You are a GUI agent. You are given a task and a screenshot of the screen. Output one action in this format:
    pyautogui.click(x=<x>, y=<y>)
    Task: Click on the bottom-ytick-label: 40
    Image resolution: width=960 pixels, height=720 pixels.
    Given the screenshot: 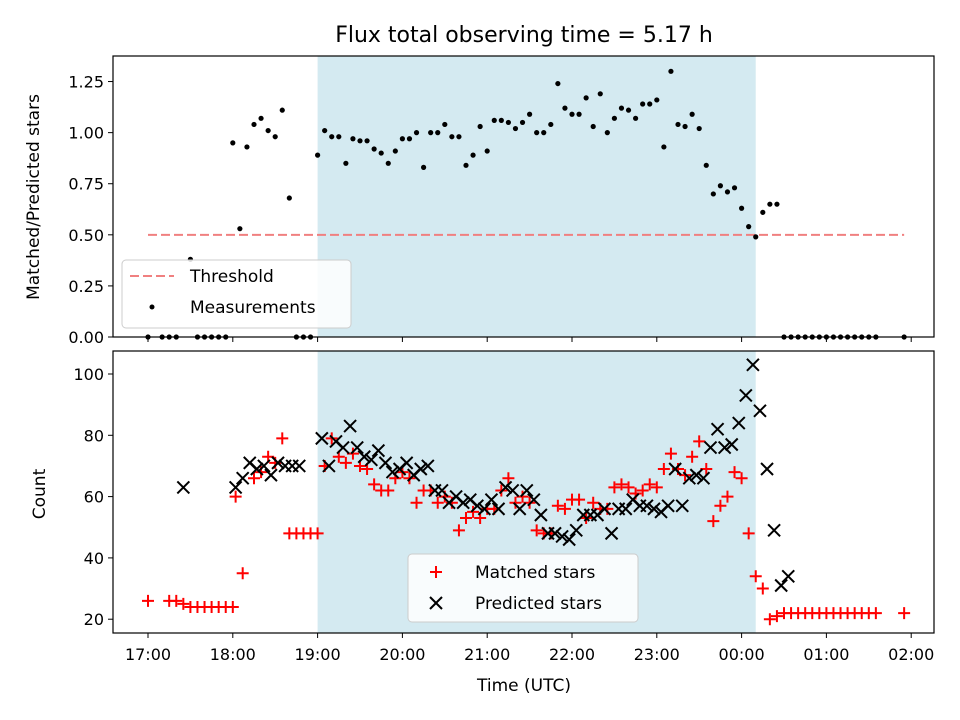 What is the action you would take?
    pyautogui.click(x=94, y=558)
    